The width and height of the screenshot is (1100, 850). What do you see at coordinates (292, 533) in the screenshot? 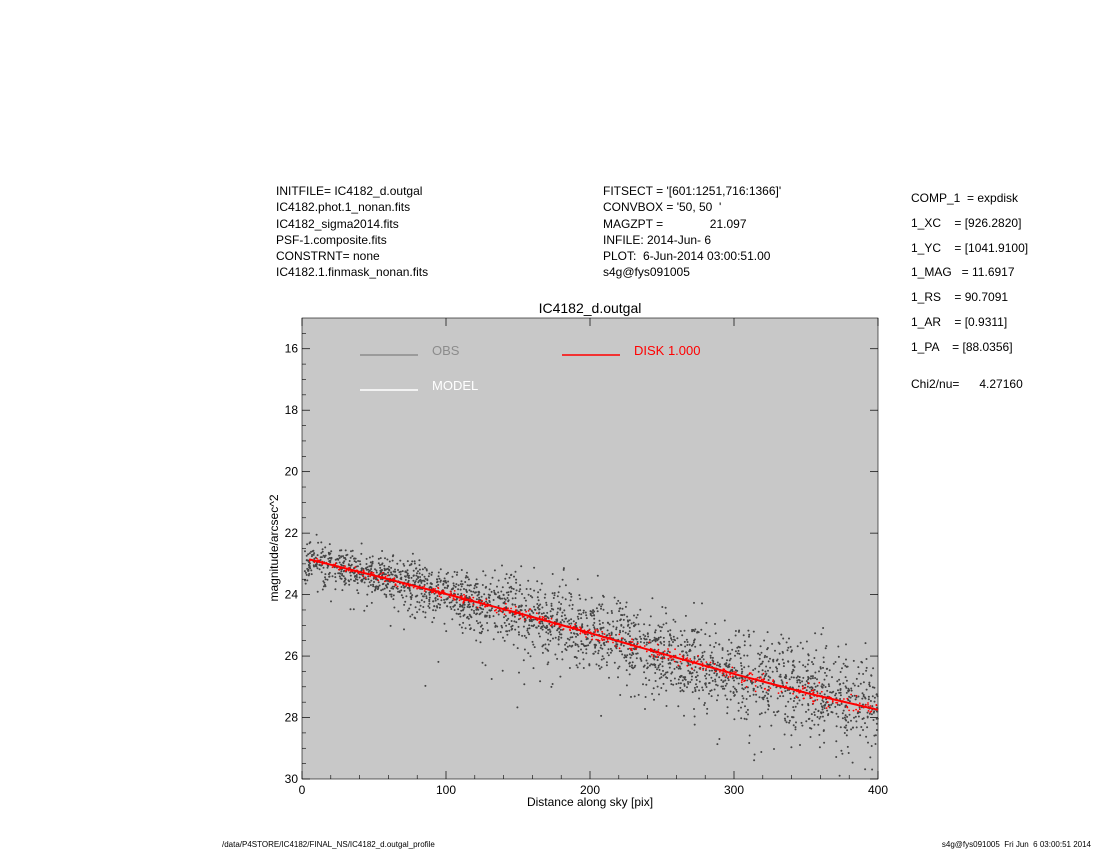
I see `y-tick-label: 22` at bounding box center [292, 533].